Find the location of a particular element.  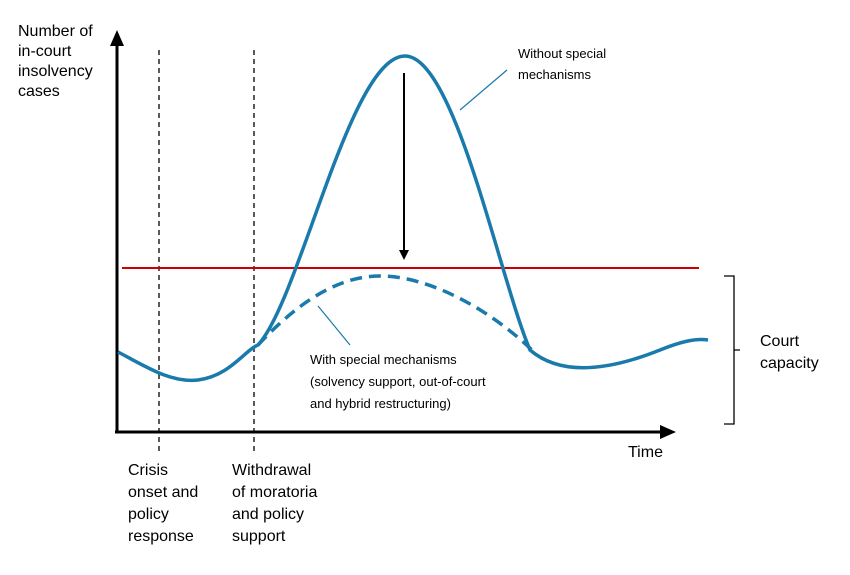

x-axis-title: Time is located at coordinates (645, 452).